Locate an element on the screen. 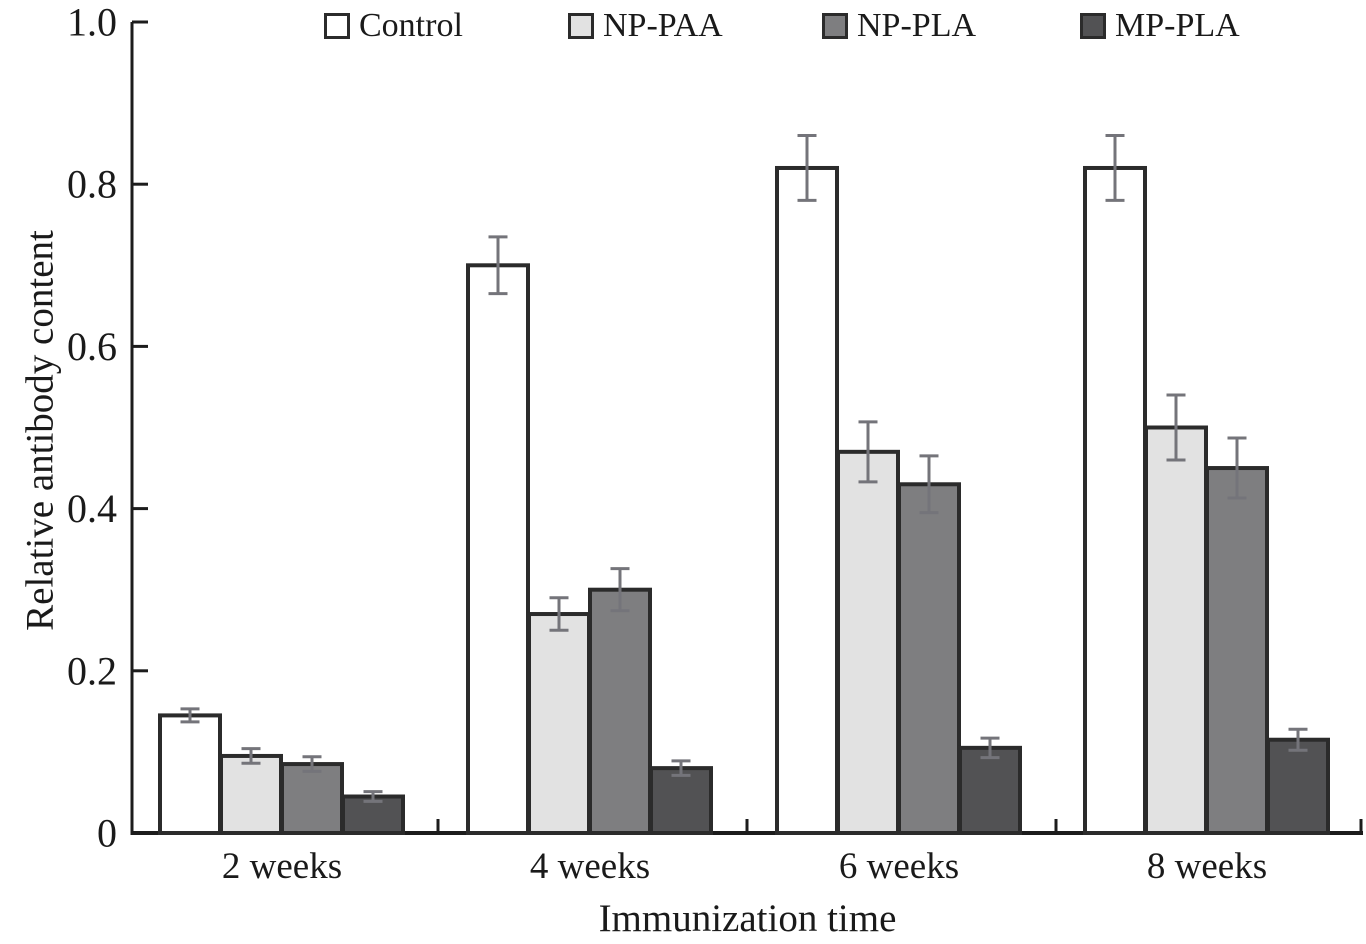  bar-np-paa-6-weeks is located at coordinates (868, 642).